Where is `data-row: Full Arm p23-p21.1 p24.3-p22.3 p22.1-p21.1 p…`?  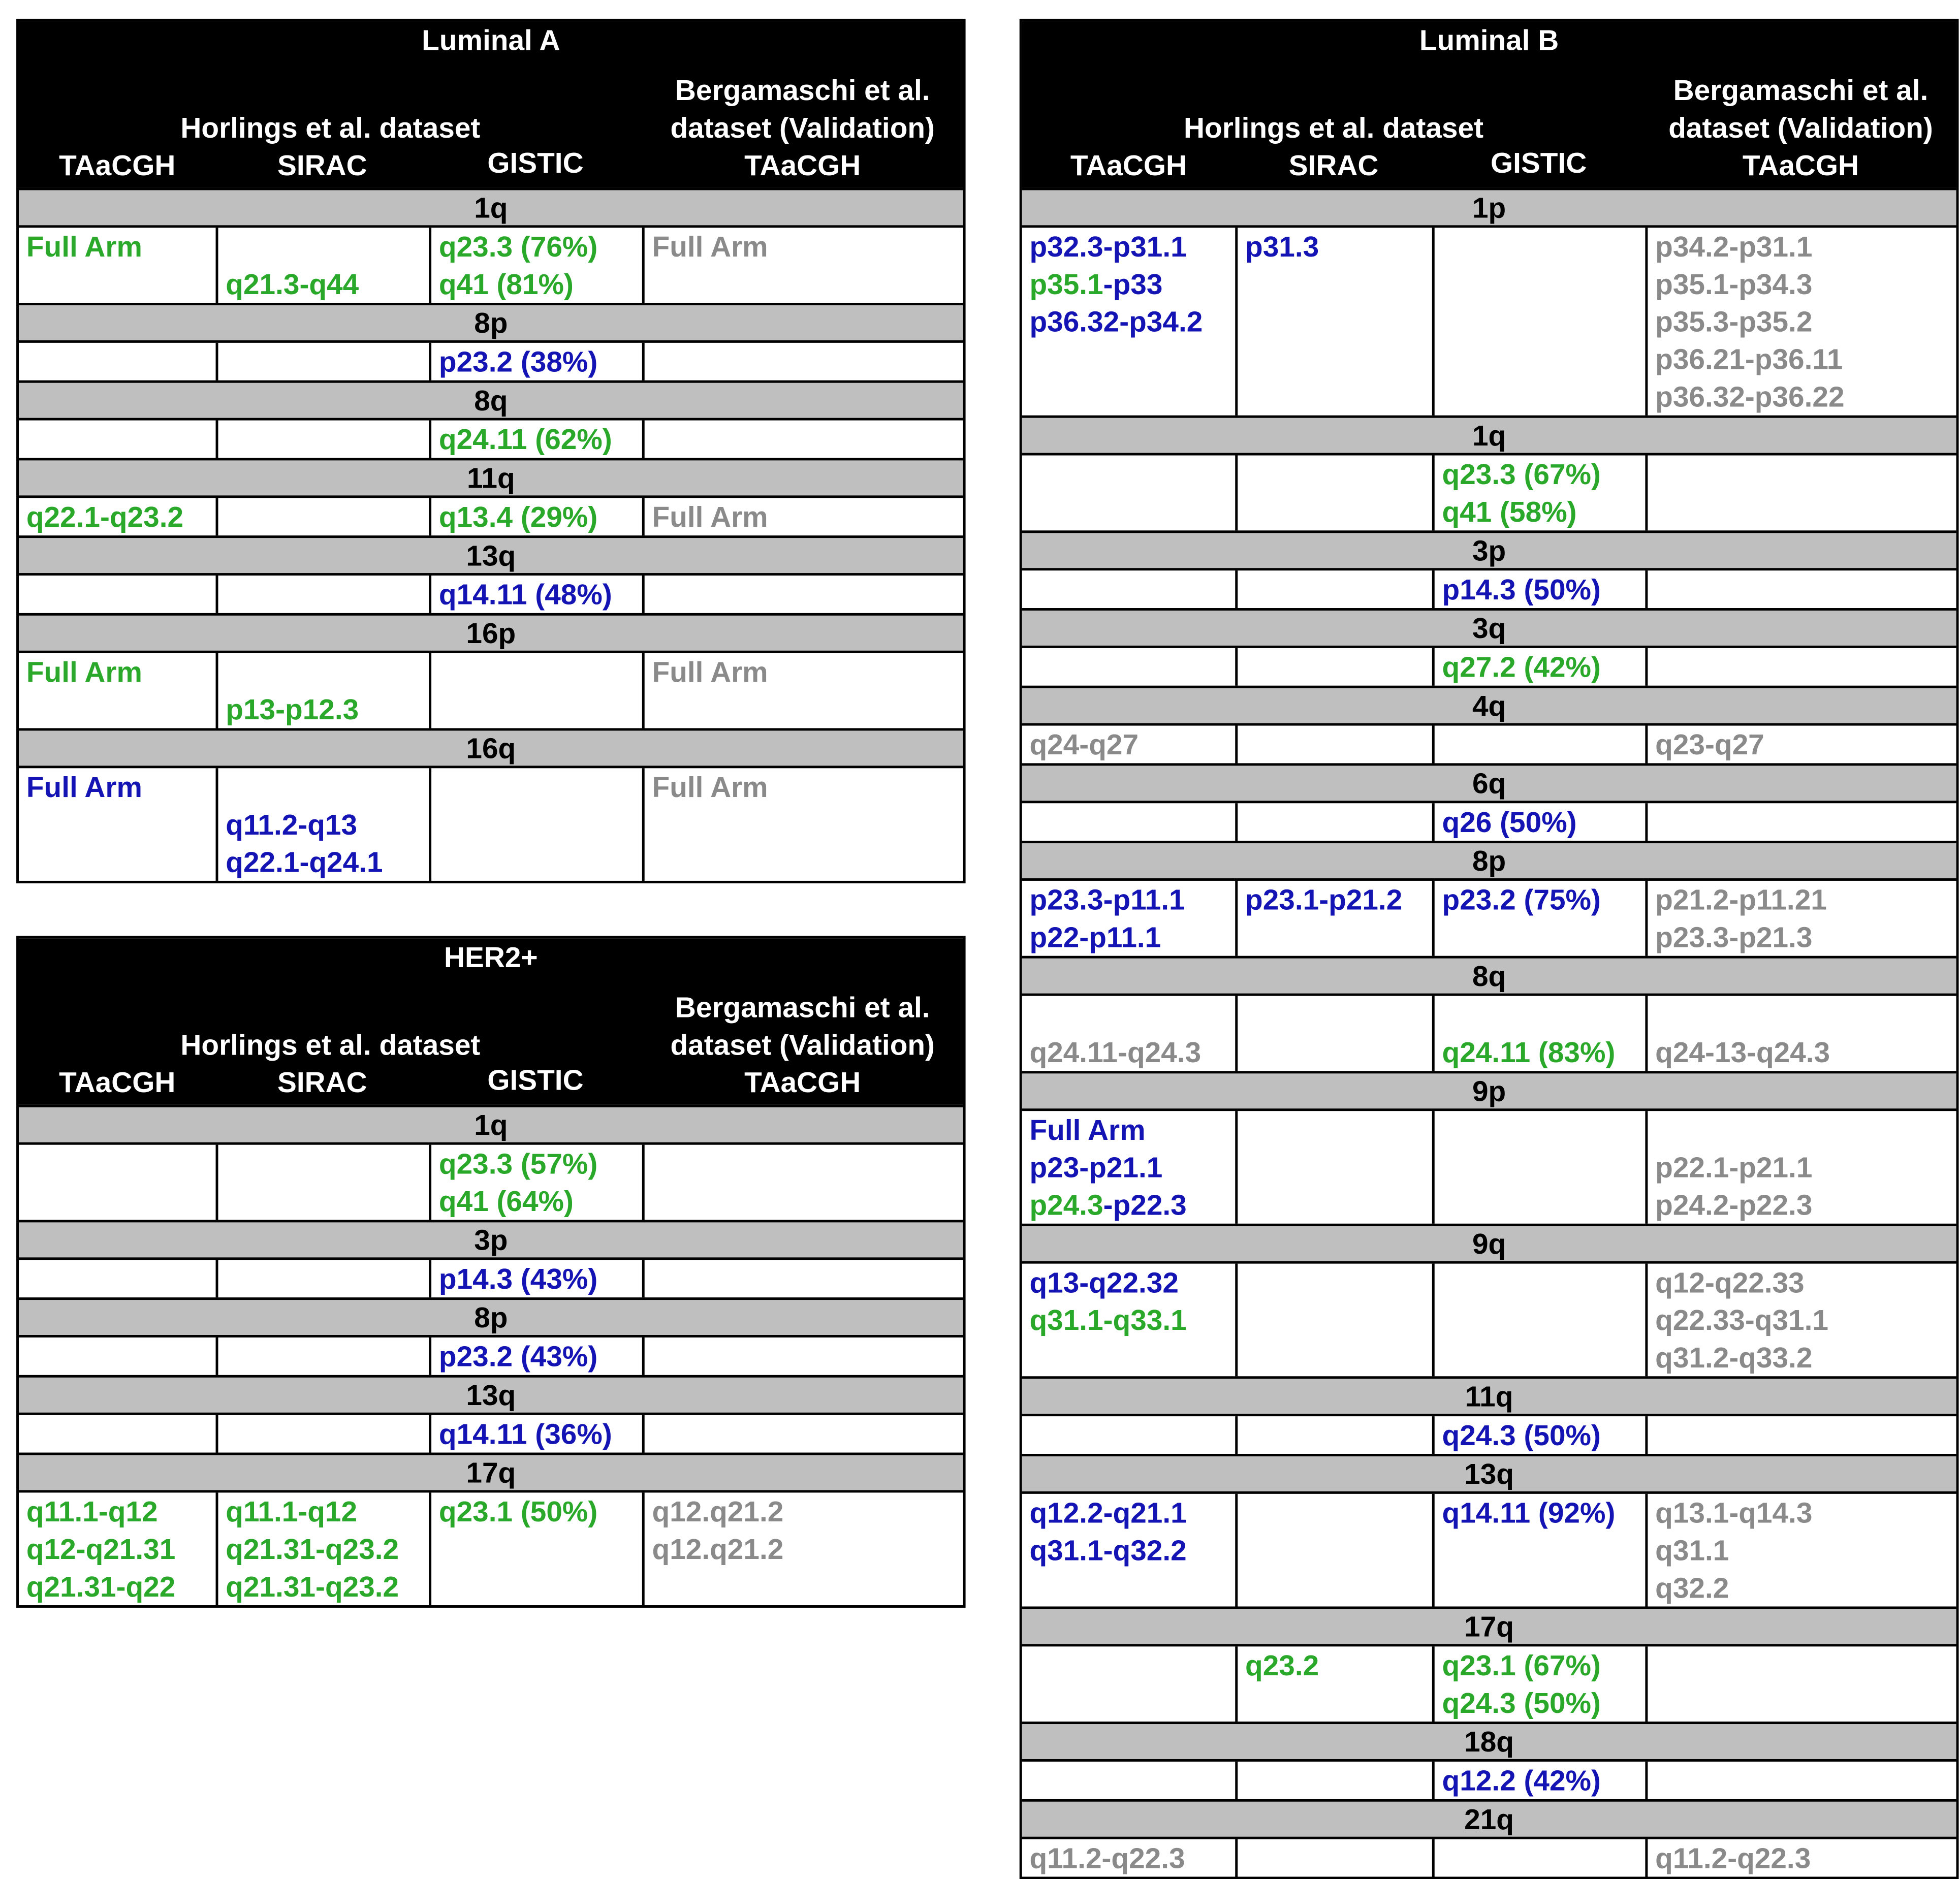
data-row: Full Arm p23-p21.1 p24.3-p22.3 p22.1-p21.1 p… is located at coordinates (1489, 1166).